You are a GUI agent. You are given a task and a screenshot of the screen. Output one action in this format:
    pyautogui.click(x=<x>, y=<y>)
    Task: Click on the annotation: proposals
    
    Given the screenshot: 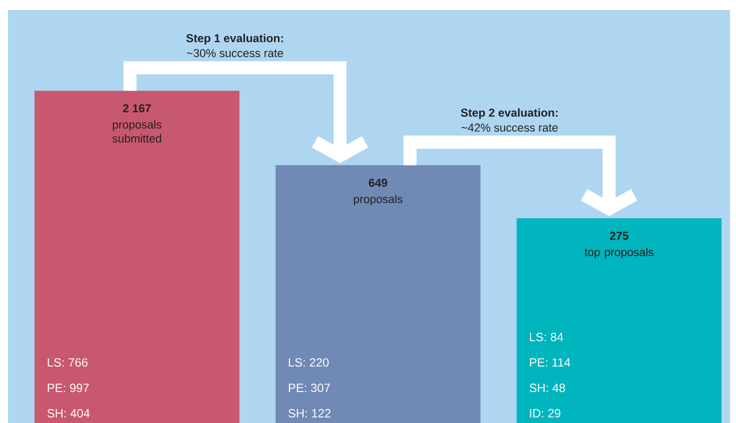 What is the action you would take?
    pyautogui.click(x=378, y=200)
    